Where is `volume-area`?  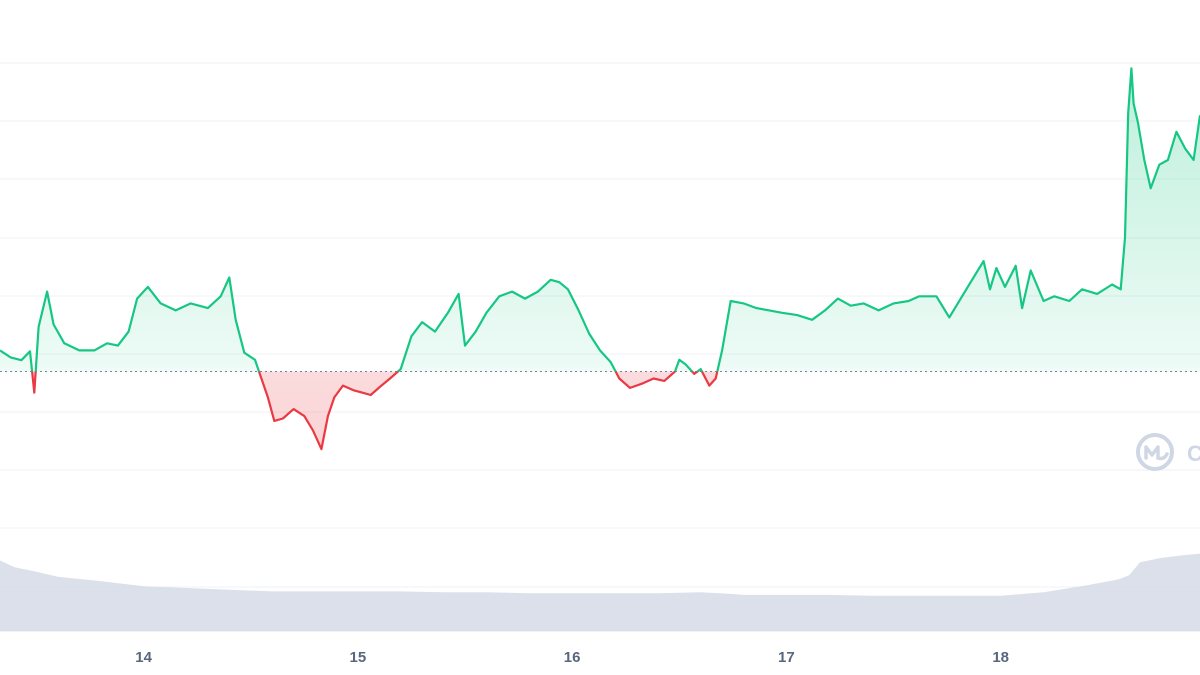 volume-area is located at coordinates (600, 592).